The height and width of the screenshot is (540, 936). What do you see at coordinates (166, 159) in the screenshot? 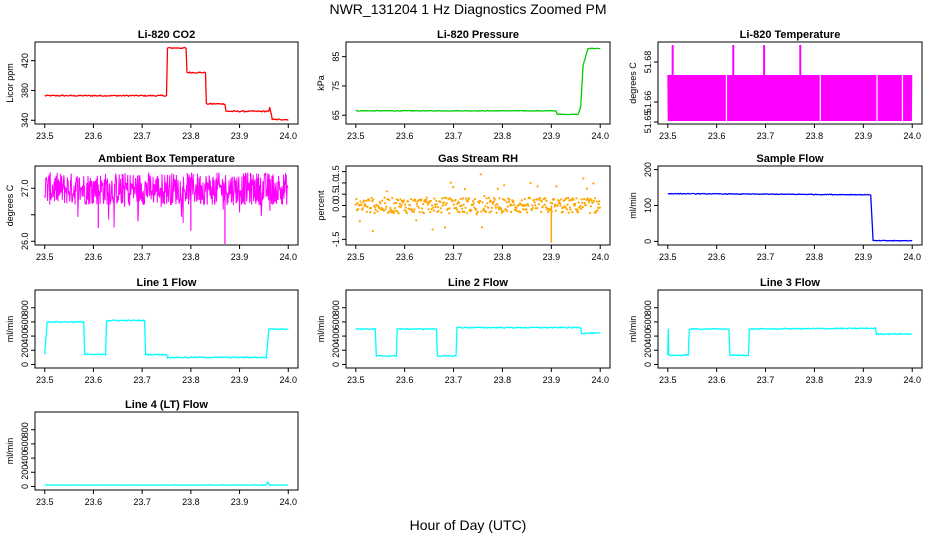
I see `panel-title: Ambient Box Temperature` at bounding box center [166, 159].